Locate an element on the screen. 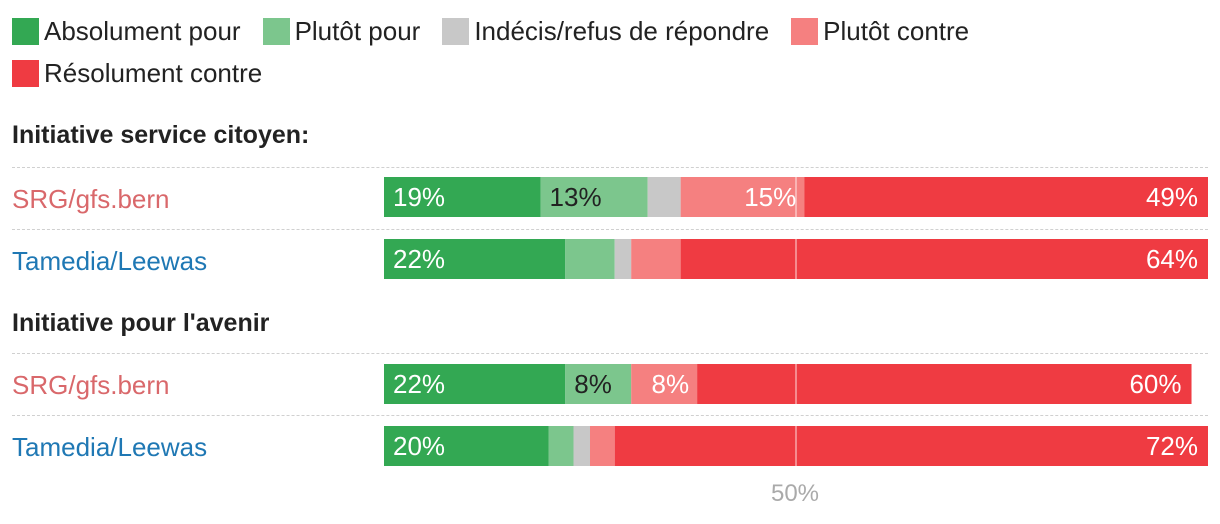 The image size is (1220, 524). legend-item-resolument-contre: Résolument contre is located at coordinates (137, 73).